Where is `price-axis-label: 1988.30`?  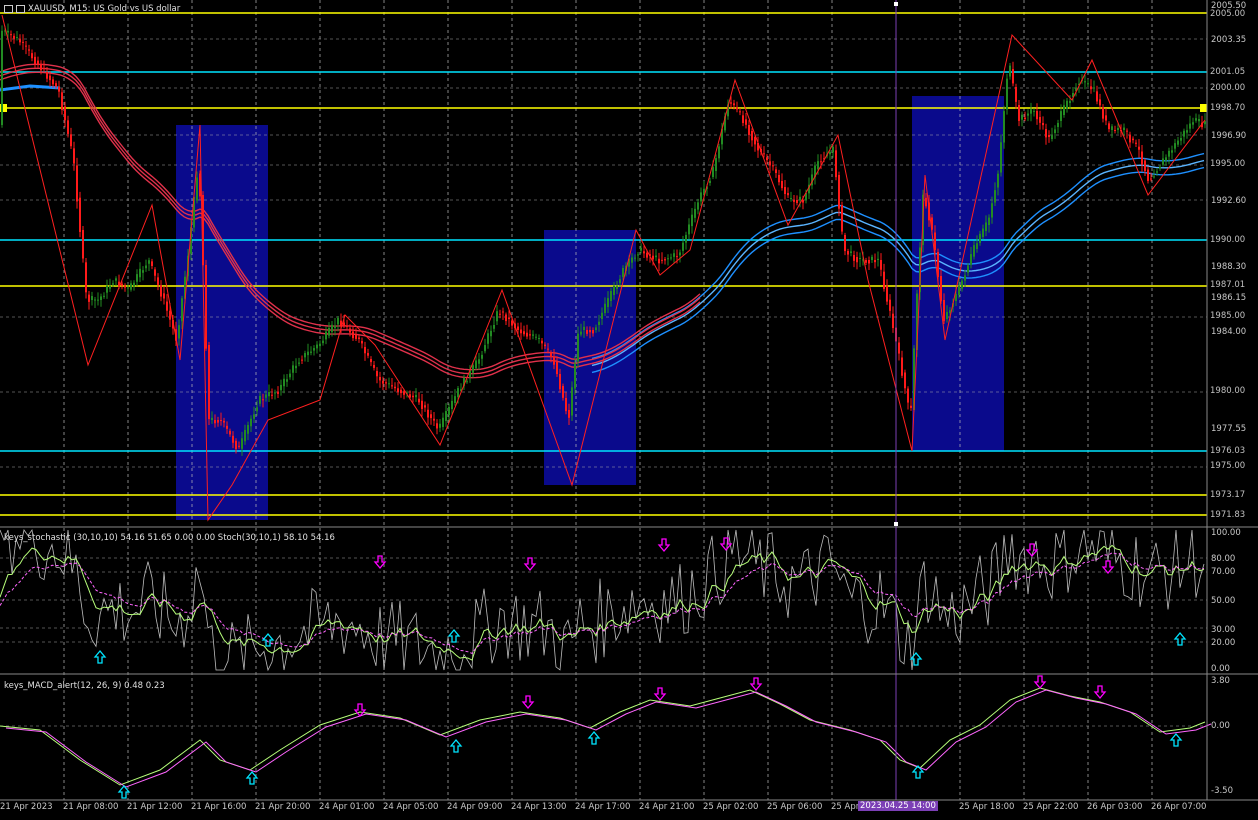
price-axis-label: 1988.30 is located at coordinates (1229, 267).